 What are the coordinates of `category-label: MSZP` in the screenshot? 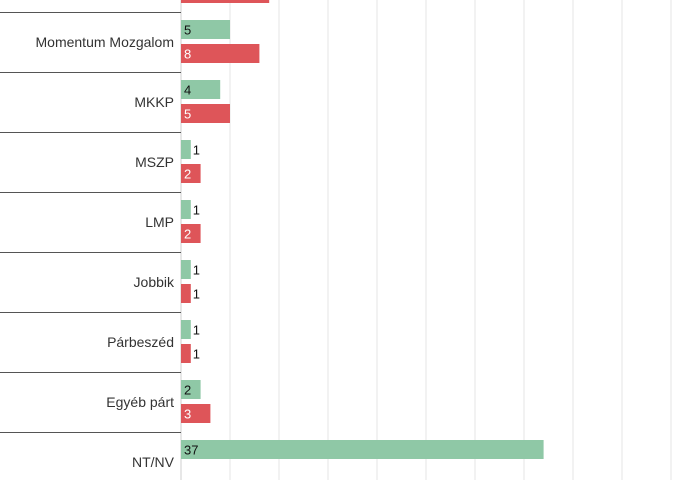 It's located at (154, 162).